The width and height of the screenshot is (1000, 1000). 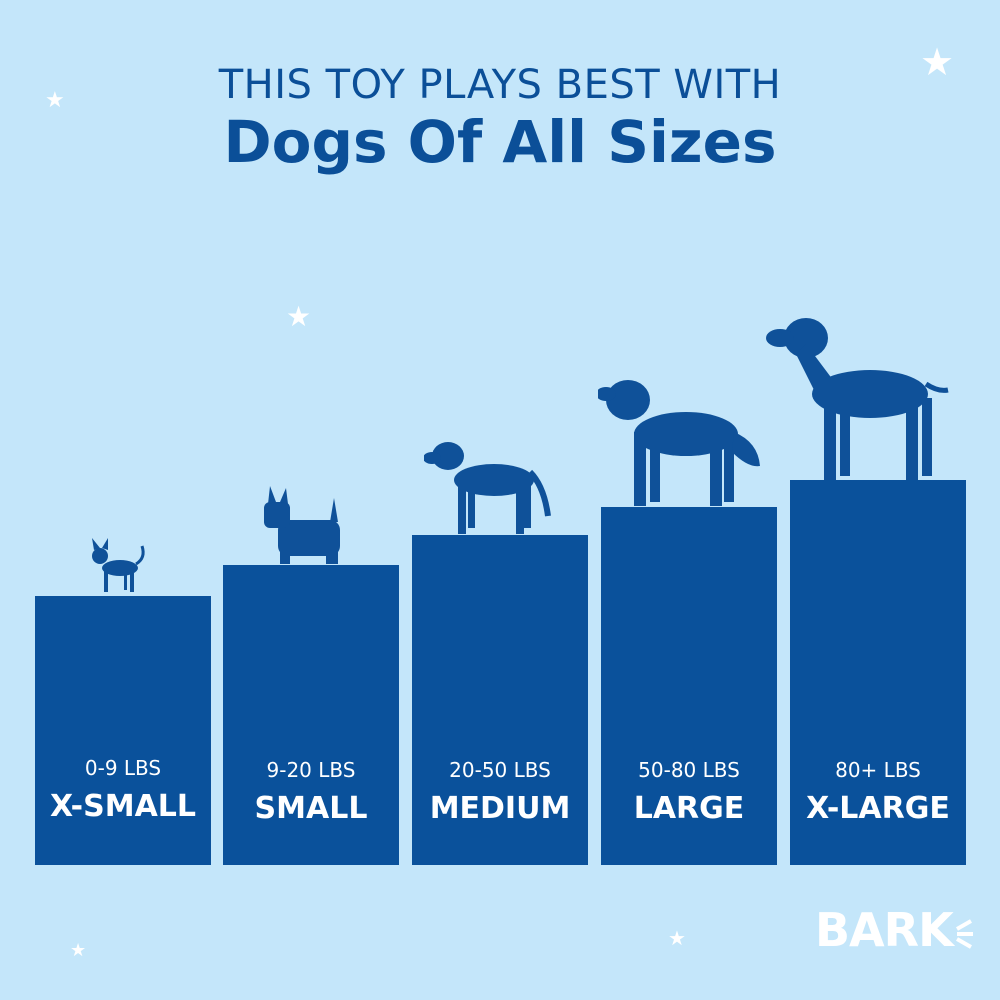 What do you see at coordinates (878, 770) in the screenshot?
I see `weight-range: 80+ LBS` at bounding box center [878, 770].